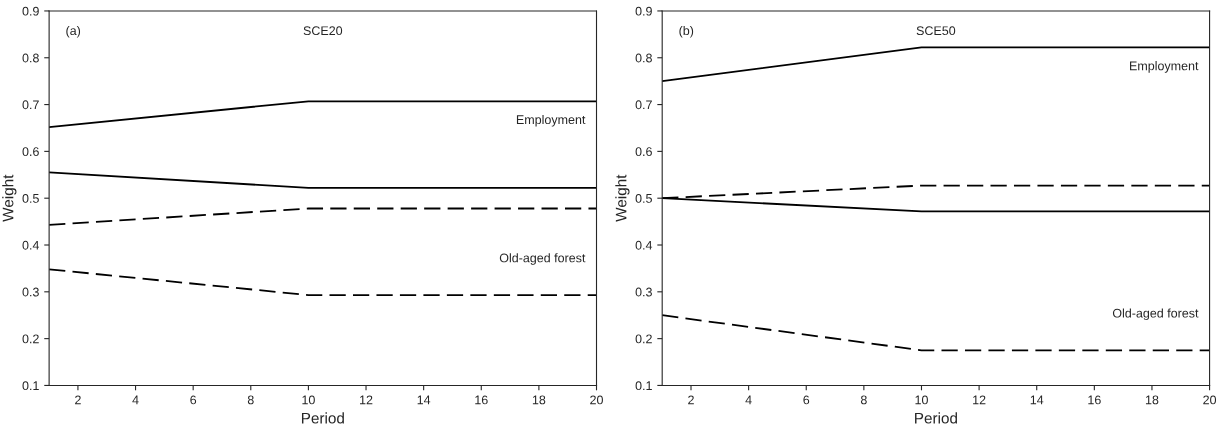  Describe the element at coordinates (323, 31) in the screenshot. I see `text: SCE20` at that location.